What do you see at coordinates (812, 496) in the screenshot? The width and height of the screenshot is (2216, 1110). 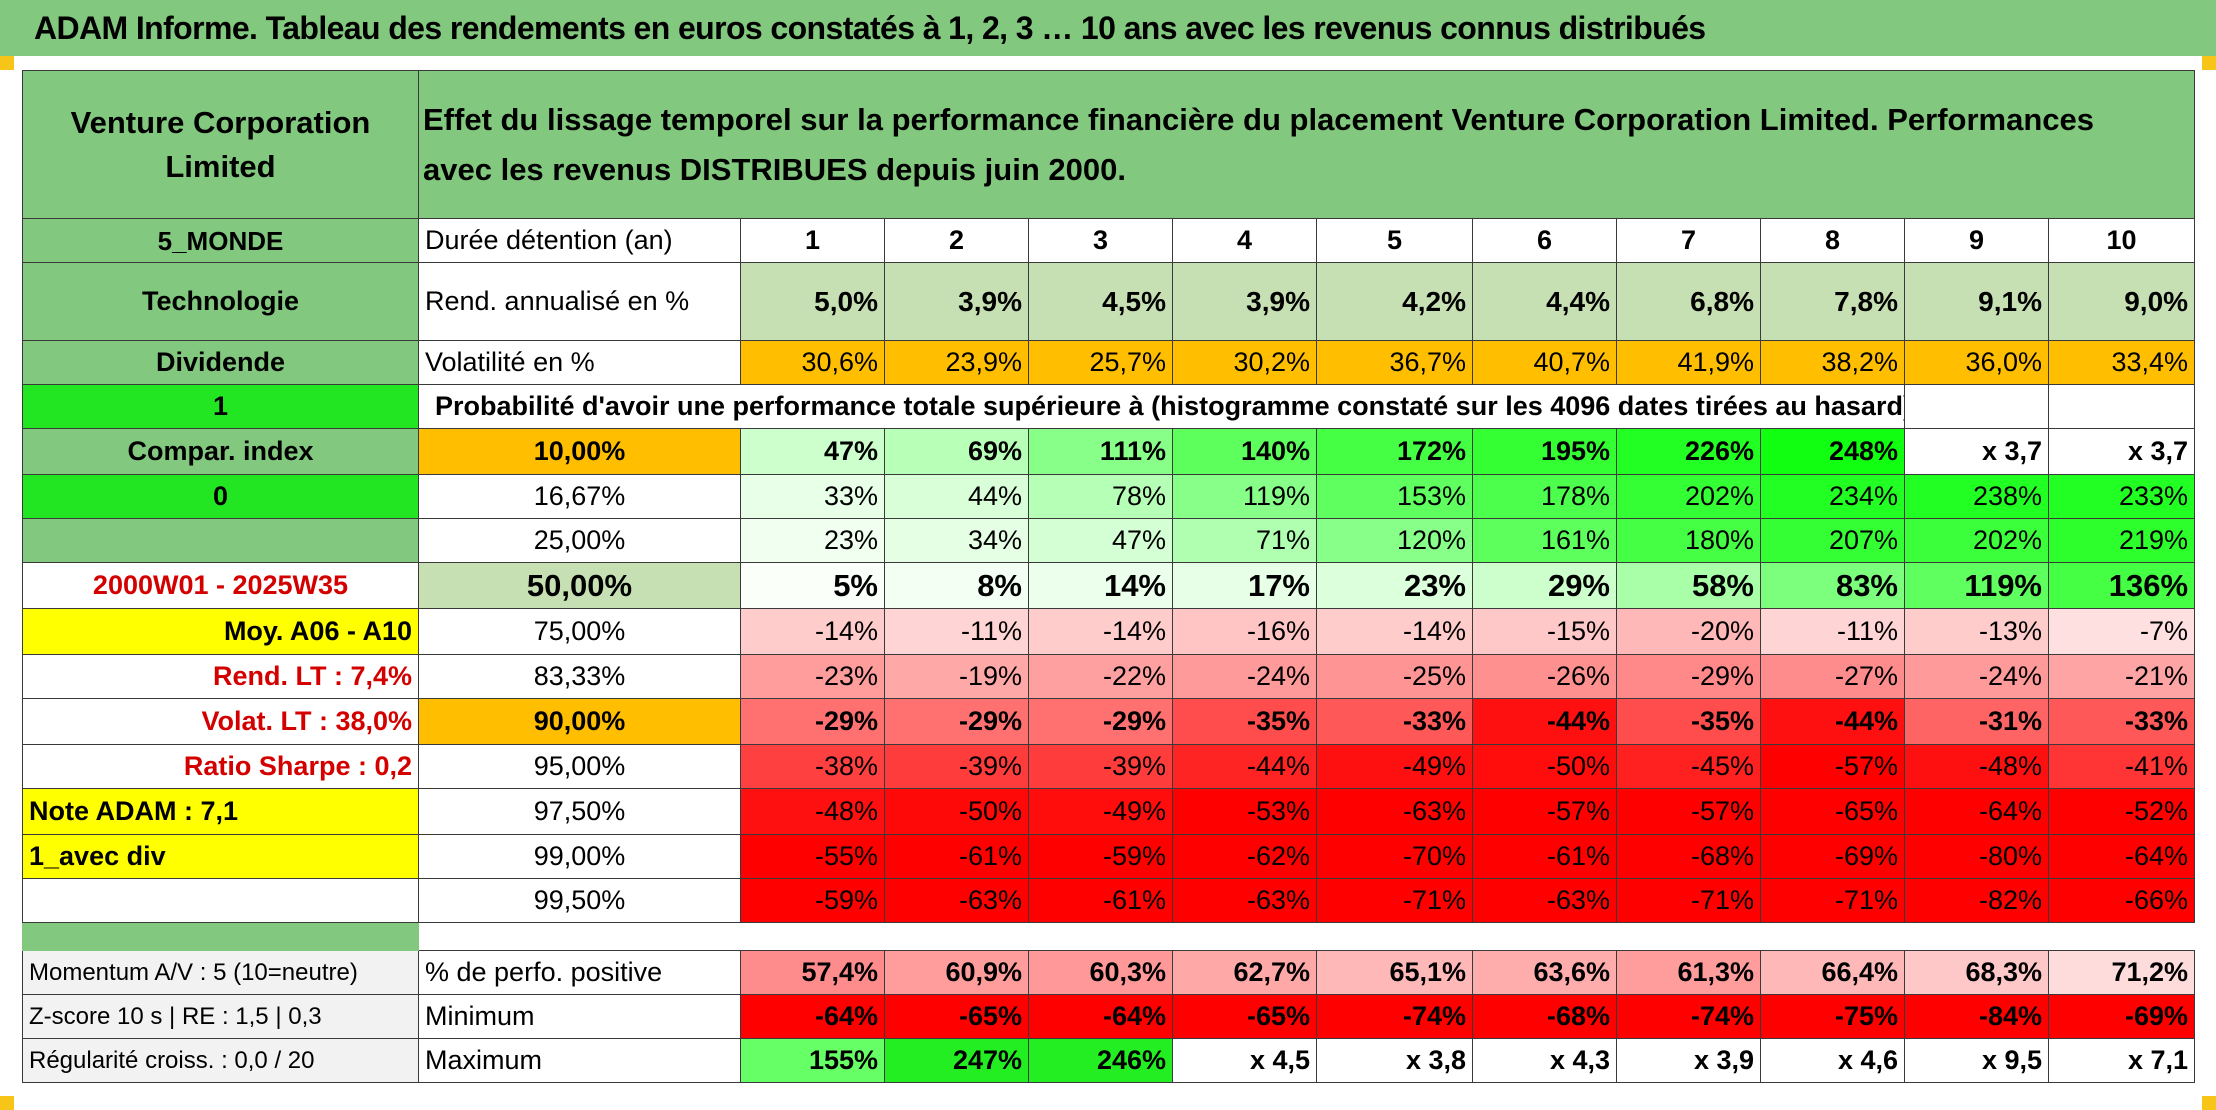 I see `quantile-value: 33%` at bounding box center [812, 496].